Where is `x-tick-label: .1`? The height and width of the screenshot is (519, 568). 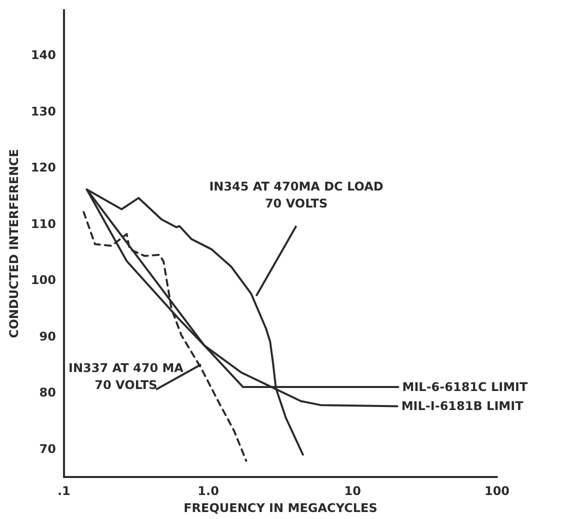
x-tick-label: .1 is located at coordinates (63, 491).